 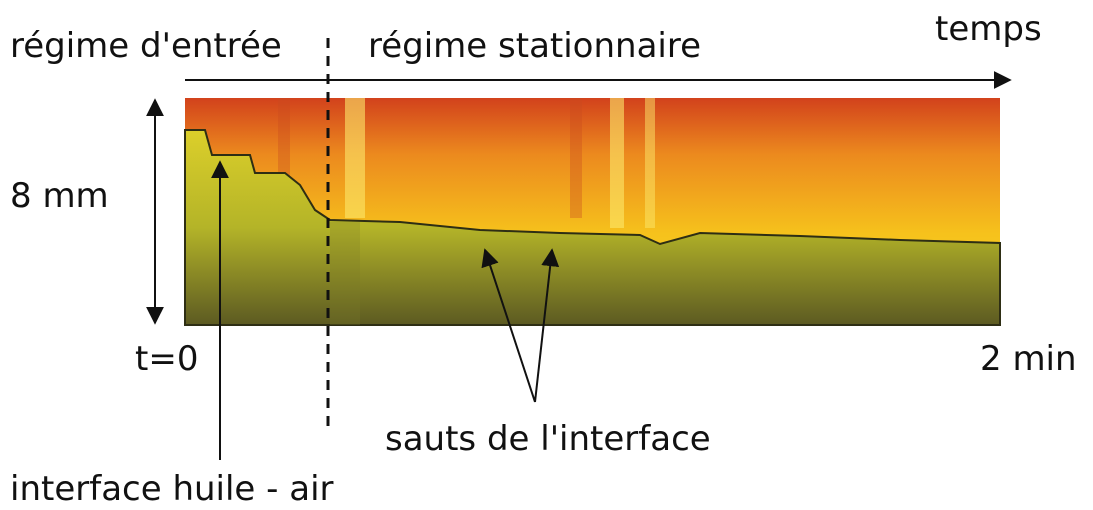 What do you see at coordinates (59, 196) in the screenshot?
I see `label: 8 mm` at bounding box center [59, 196].